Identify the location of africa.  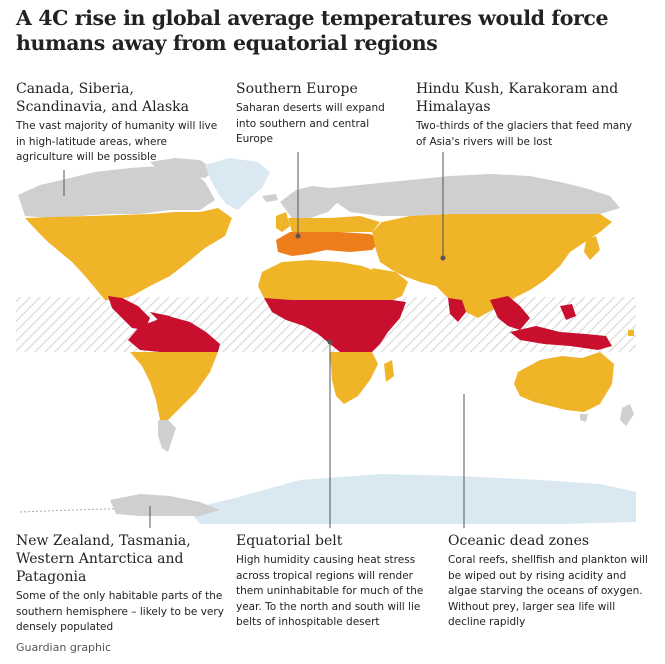
(332, 332).